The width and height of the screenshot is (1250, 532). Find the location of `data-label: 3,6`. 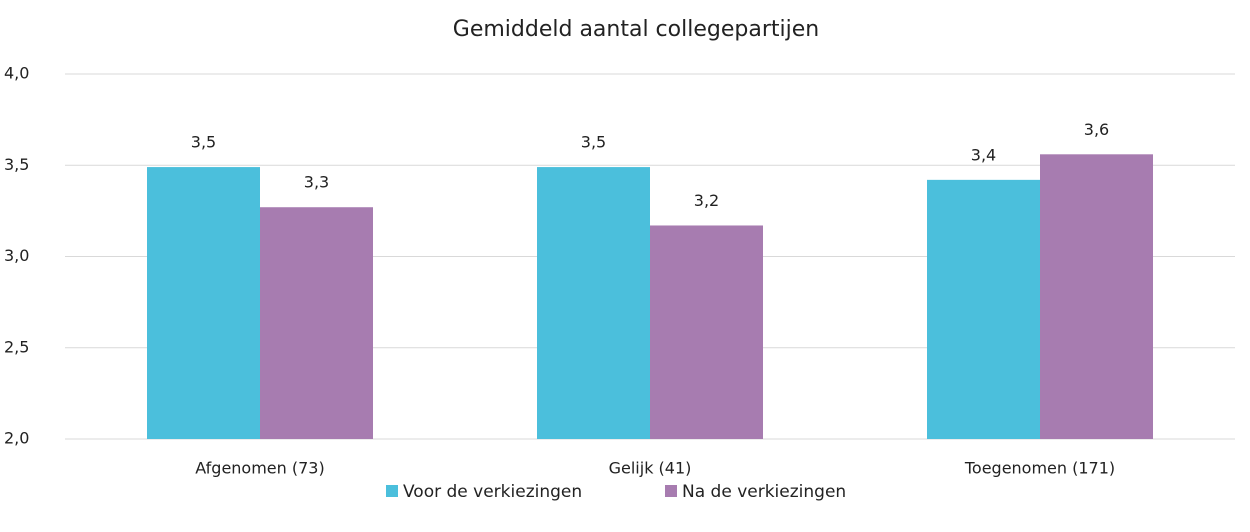

data-label: 3,6 is located at coordinates (1096, 129).